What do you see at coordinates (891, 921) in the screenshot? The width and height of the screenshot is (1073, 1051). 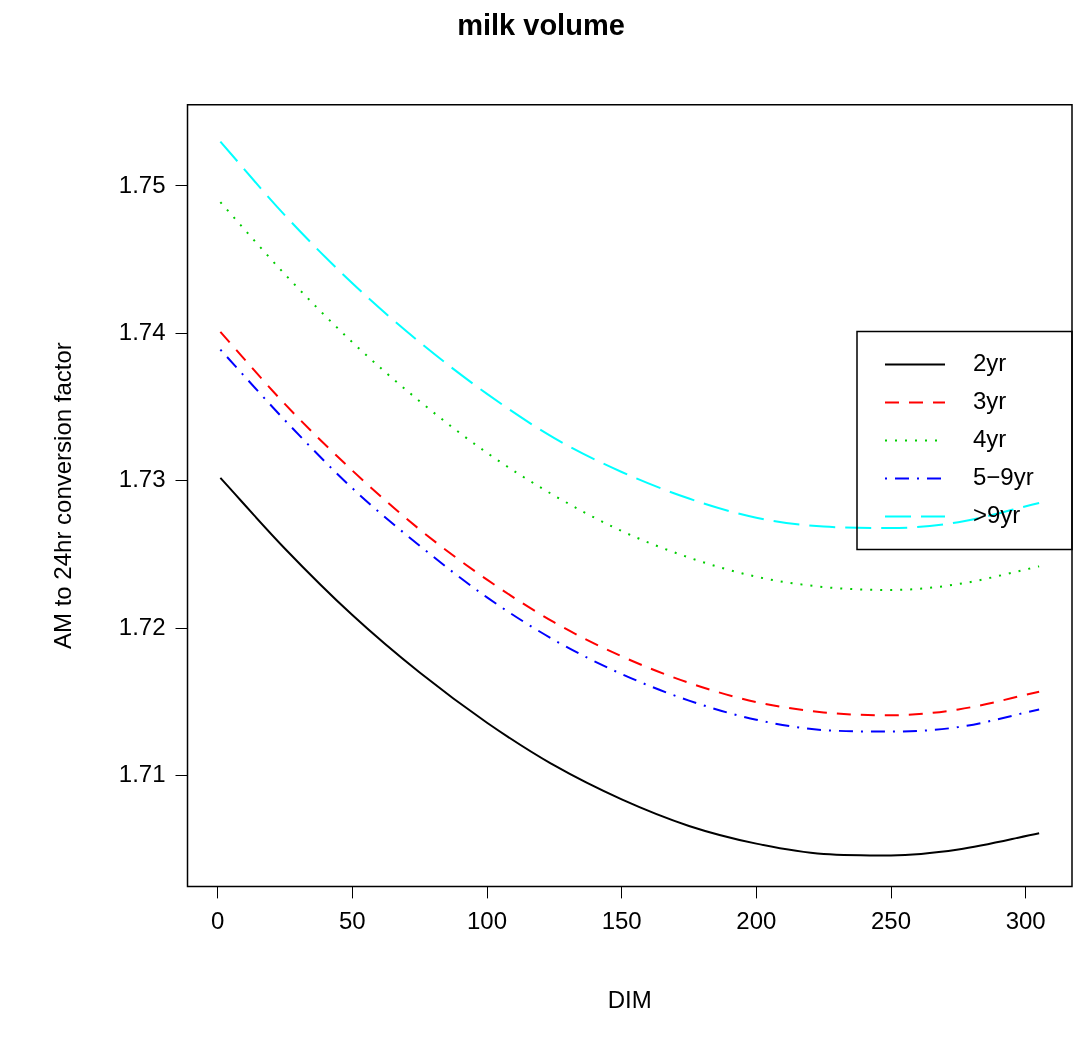 I see `x-tick-label: 250` at bounding box center [891, 921].